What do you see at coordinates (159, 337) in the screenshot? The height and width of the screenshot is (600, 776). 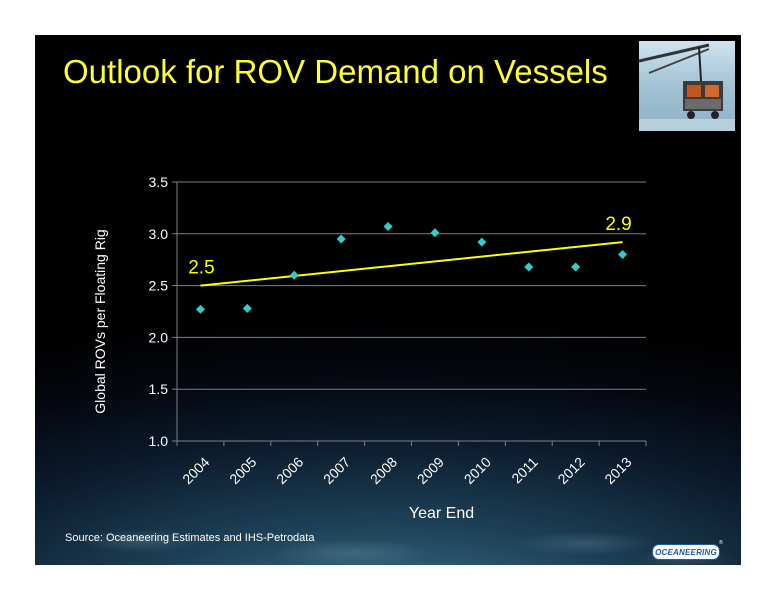 I see `y-tick-label: 2.0` at bounding box center [159, 337].